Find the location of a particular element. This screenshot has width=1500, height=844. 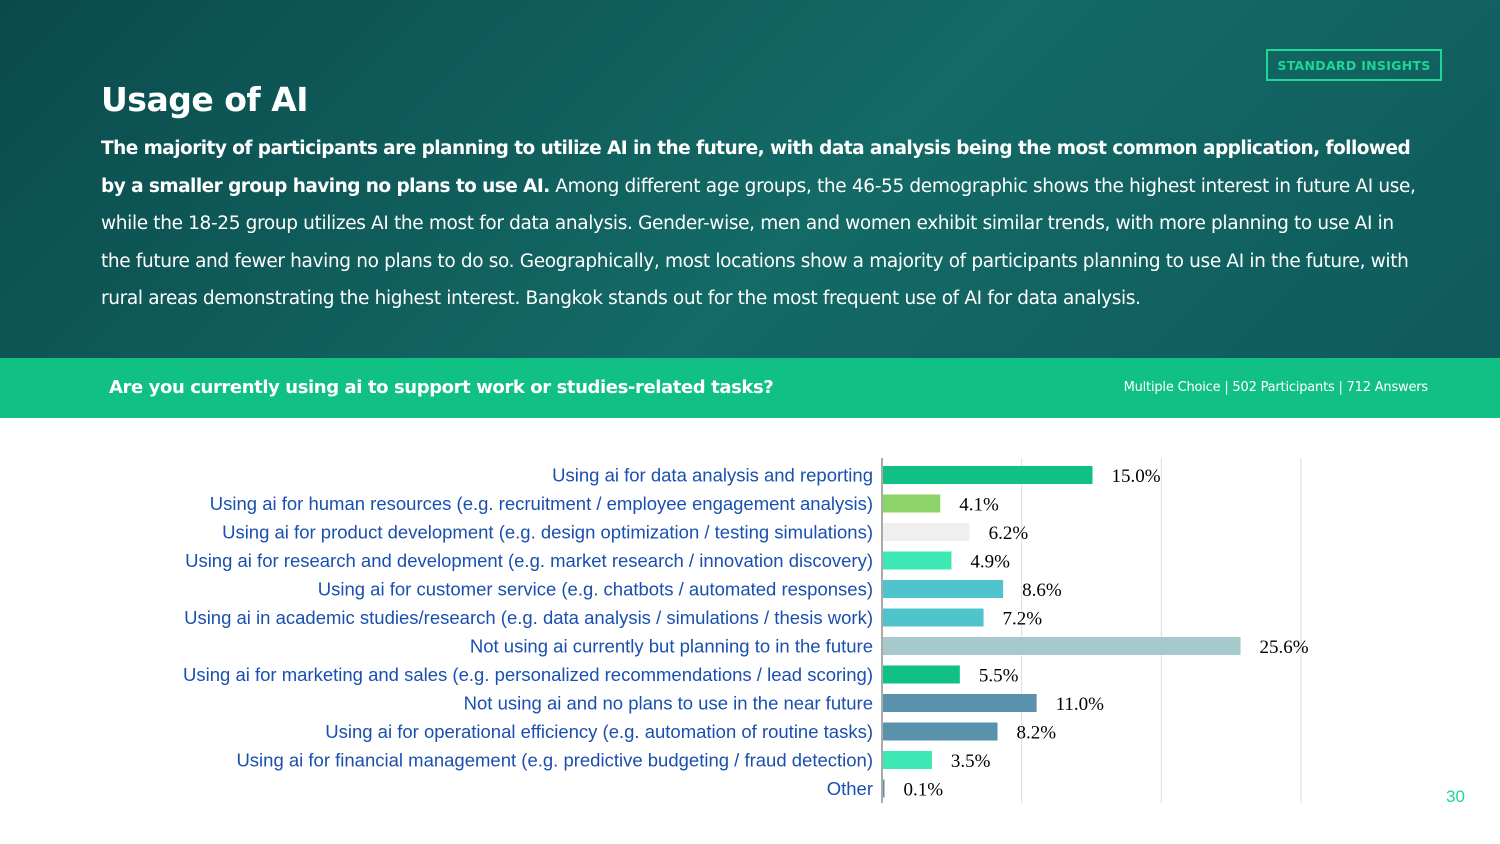

brand-badge: STANDARD INSIGHTS is located at coordinates (1354, 65).